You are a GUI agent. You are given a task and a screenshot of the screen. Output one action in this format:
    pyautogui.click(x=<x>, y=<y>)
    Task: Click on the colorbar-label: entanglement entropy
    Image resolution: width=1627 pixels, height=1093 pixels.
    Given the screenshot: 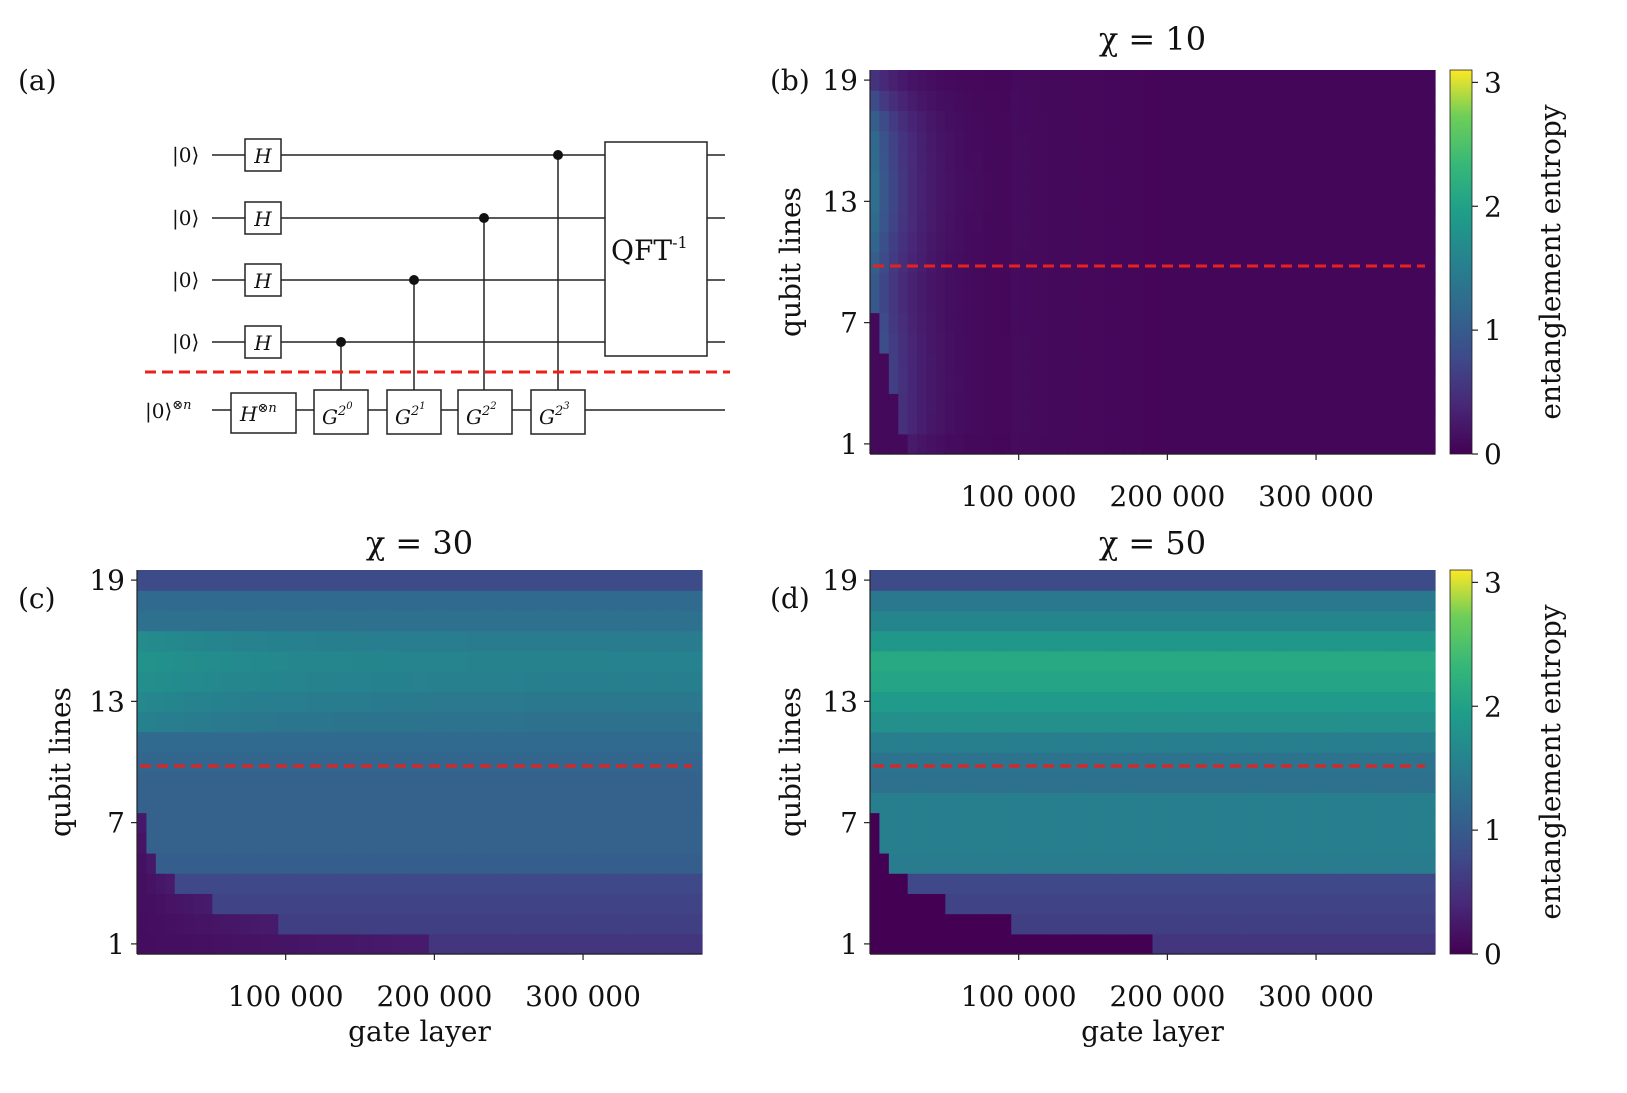 What is the action you would take?
    pyautogui.click(x=1550, y=261)
    